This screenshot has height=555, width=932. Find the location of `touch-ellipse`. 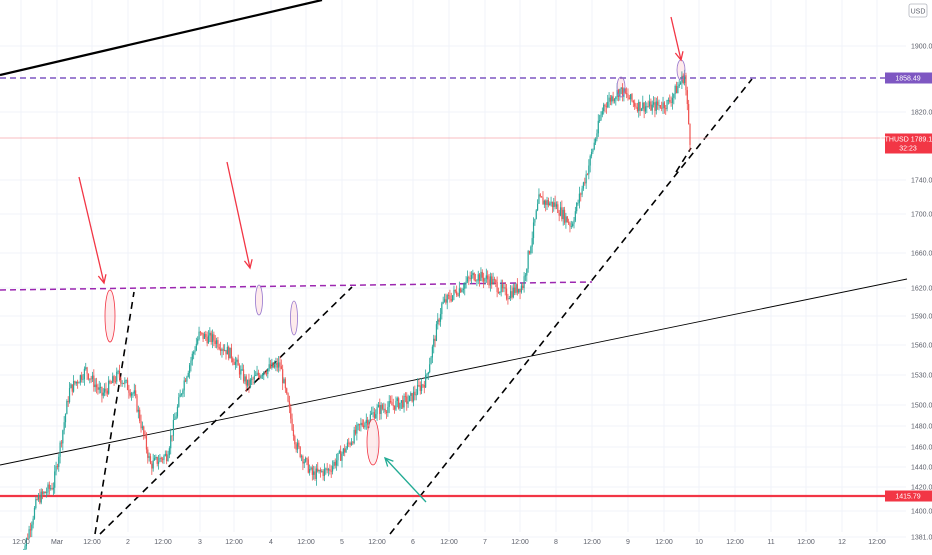

touch-ellipse is located at coordinates (621, 87).